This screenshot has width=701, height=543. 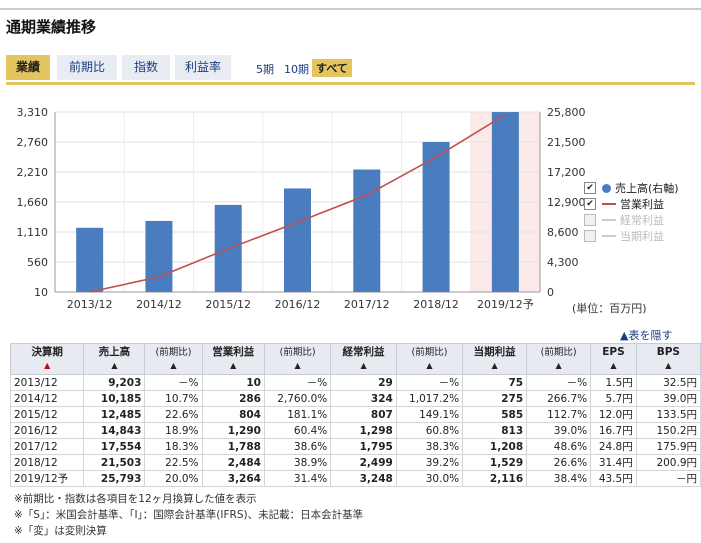 I want to click on table-cell: 2,760.0%, so click(x=297, y=398).